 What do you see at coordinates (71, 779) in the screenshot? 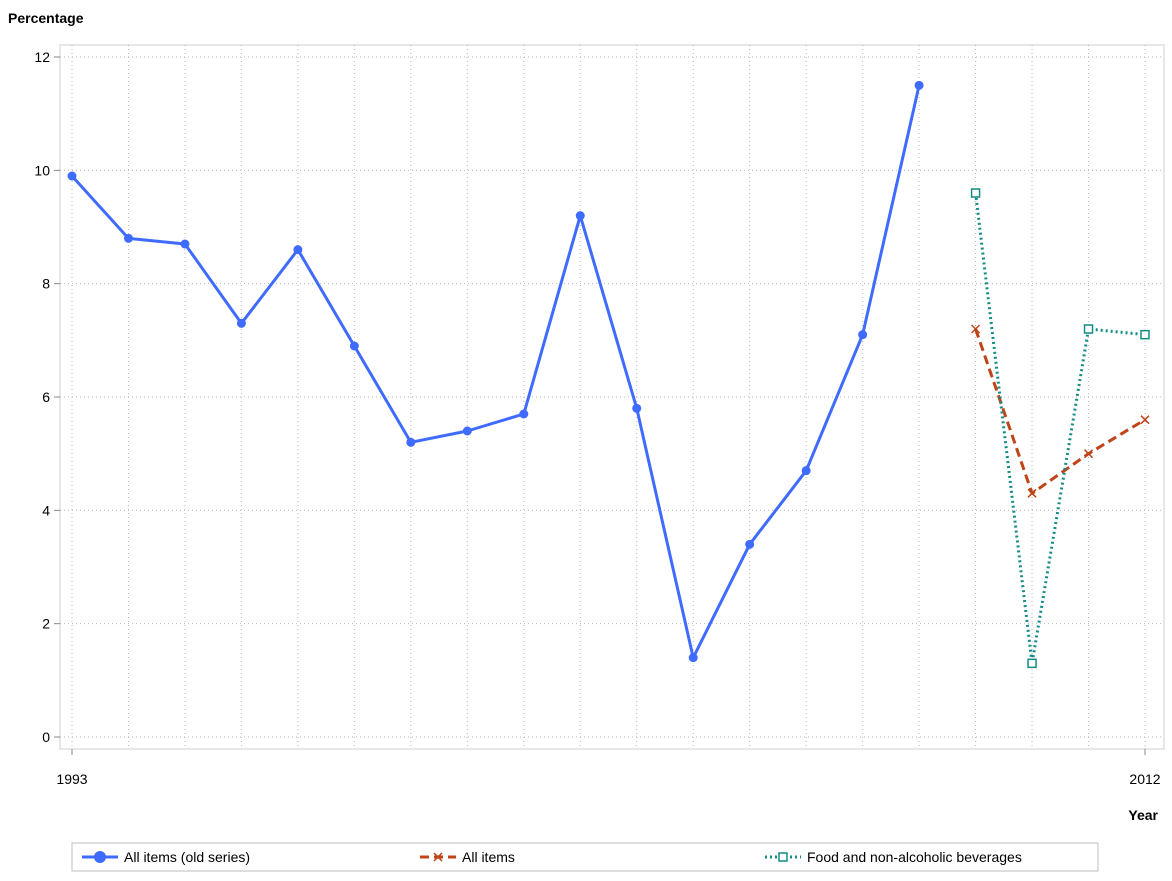
I see `x-tick-label: 1993` at bounding box center [71, 779].